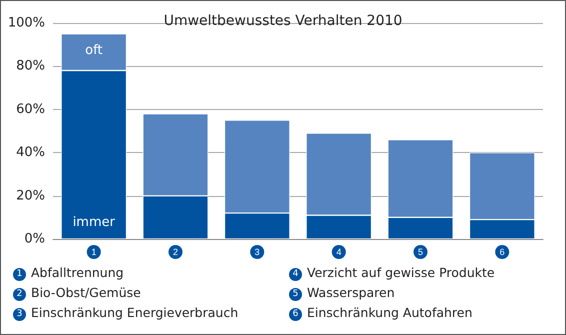 The image size is (566, 335). Describe the element at coordinates (134, 312) in the screenshot. I see `text: Einschränkung Energieverbrauch` at that location.